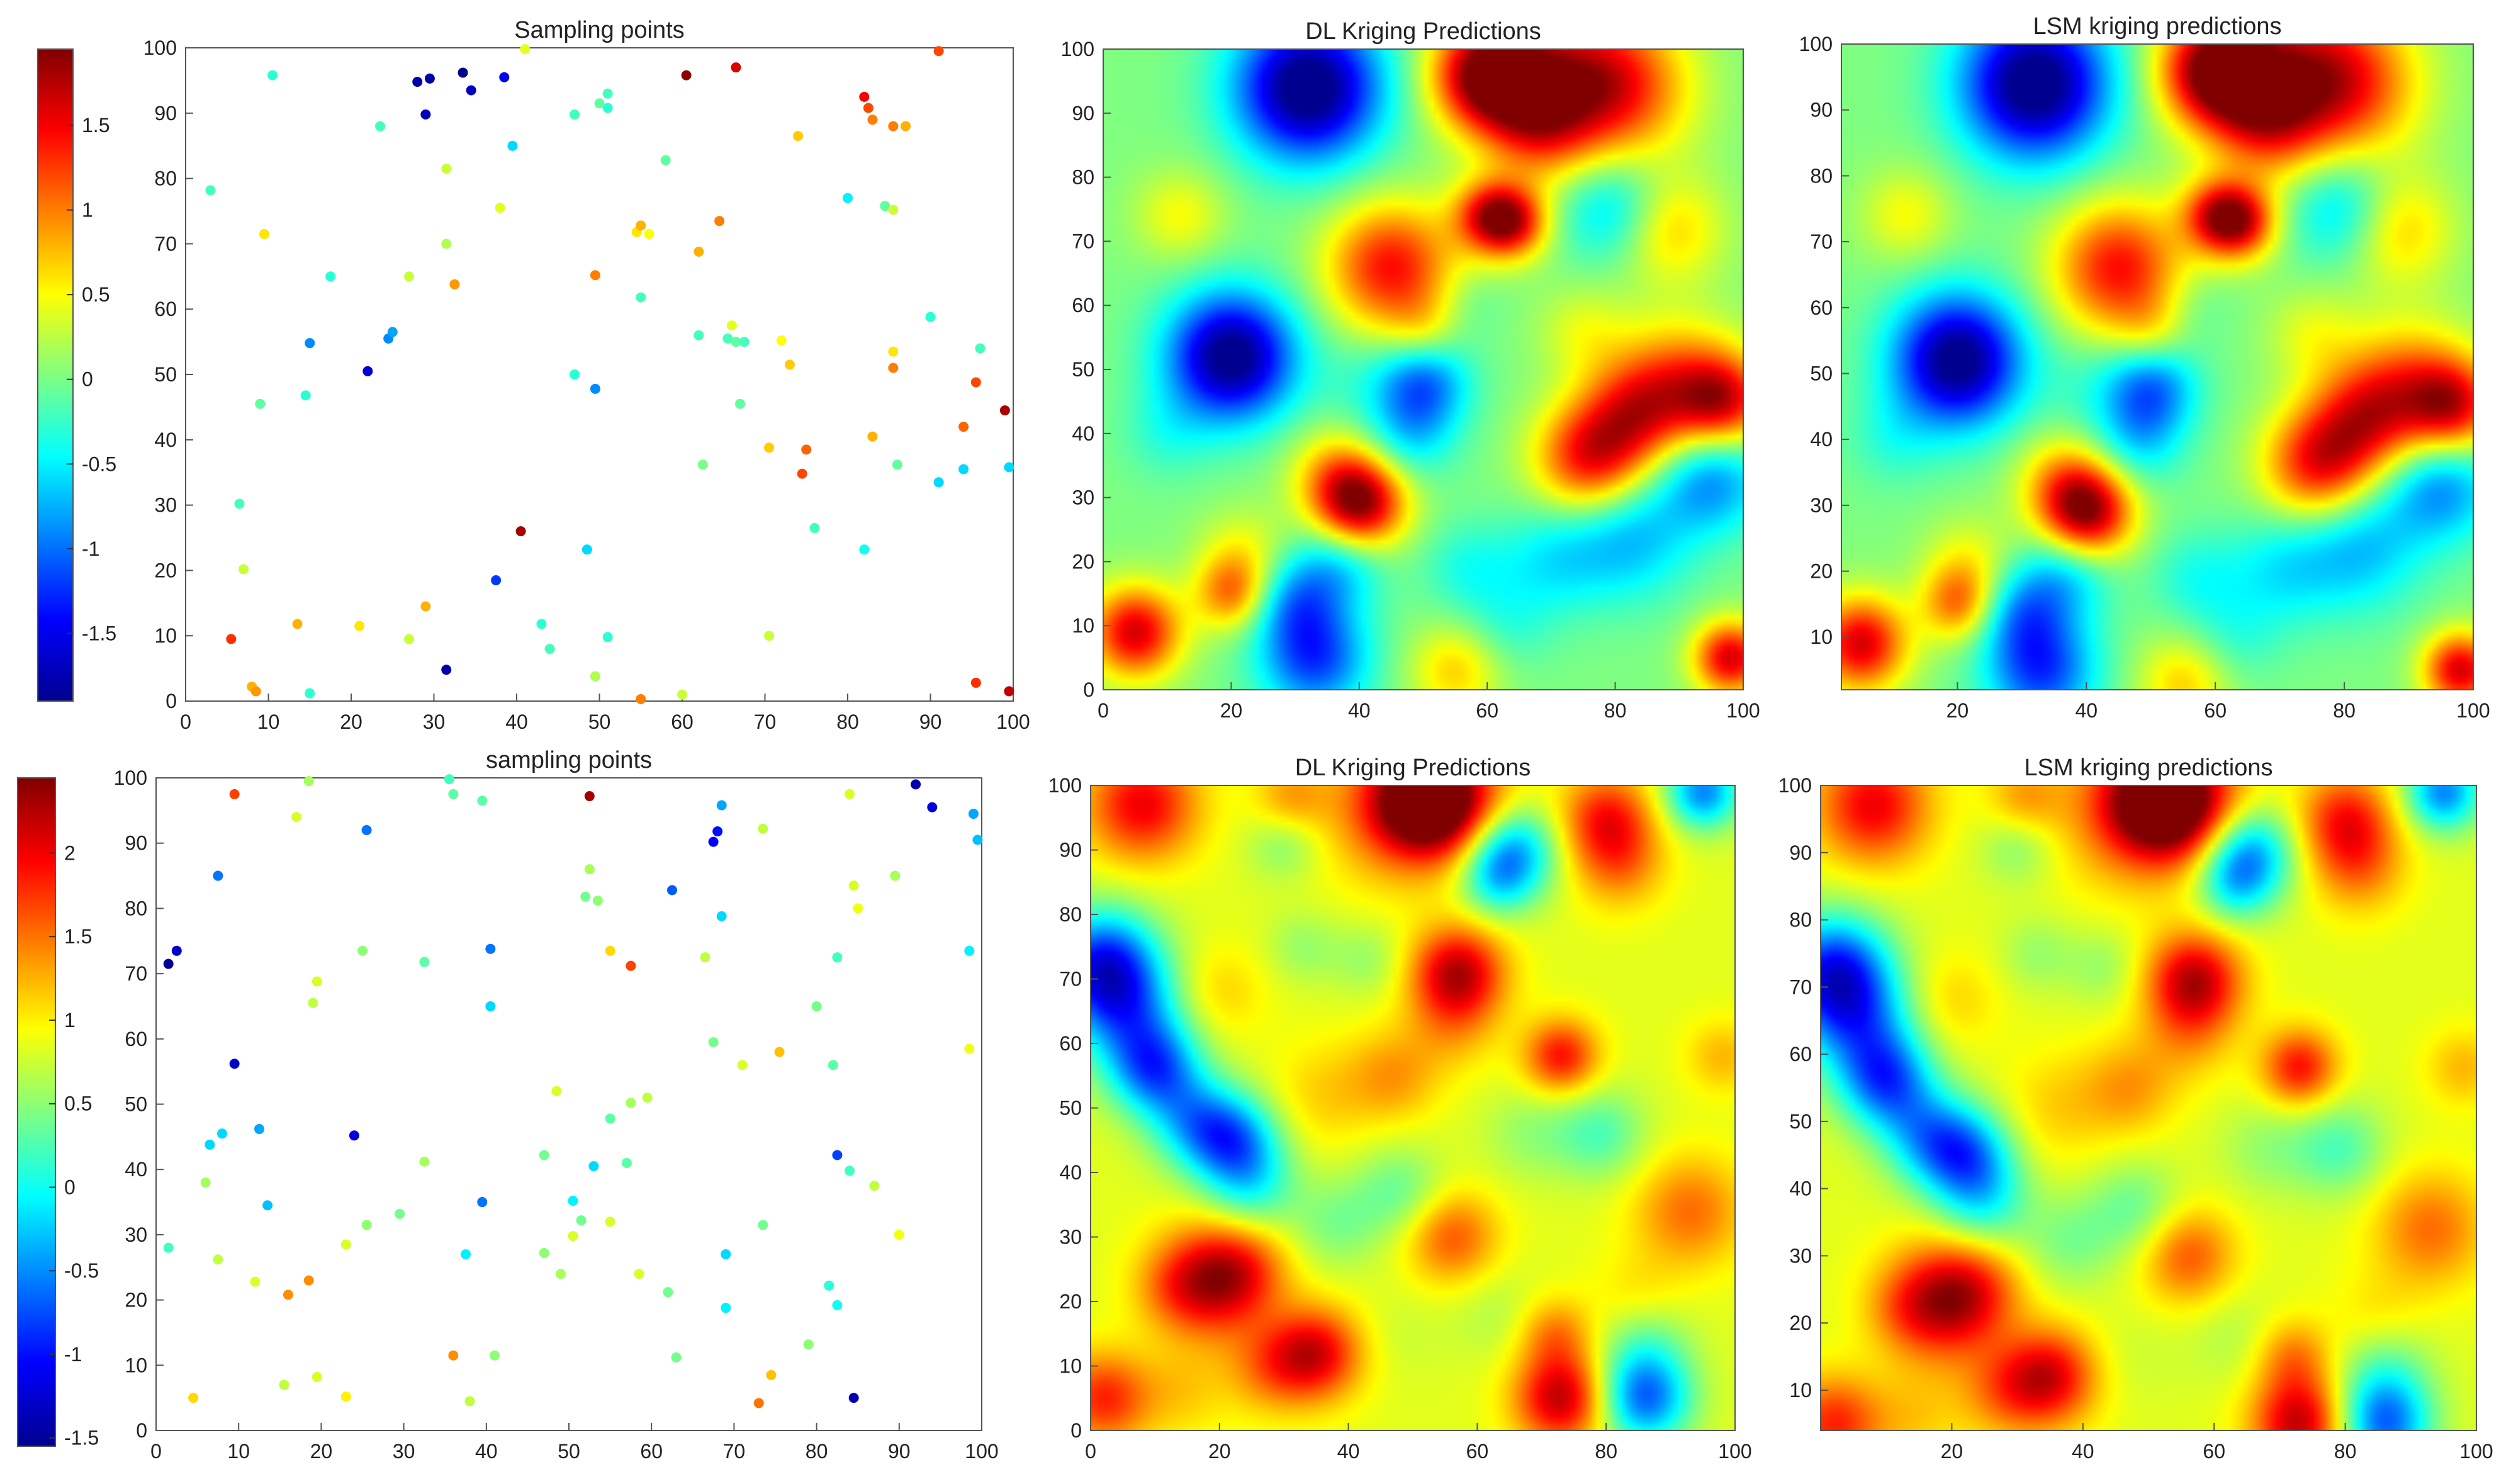 This screenshot has height=1484, width=2511. Describe the element at coordinates (136, 974) in the screenshot. I see `y-tick-label: 70` at that location.